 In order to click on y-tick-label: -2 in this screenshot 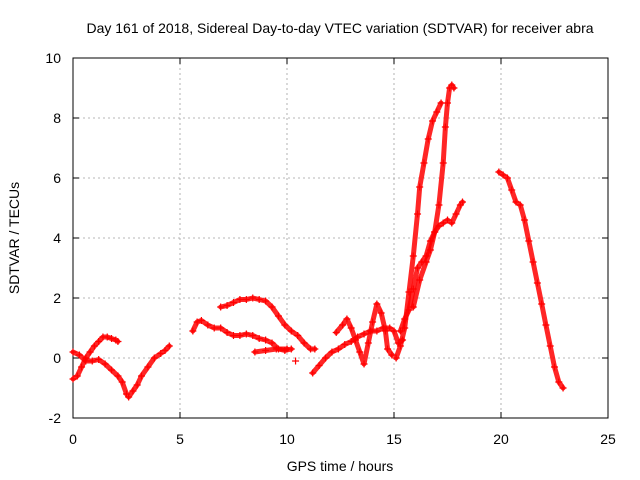, I will do `click(55, 418)`.